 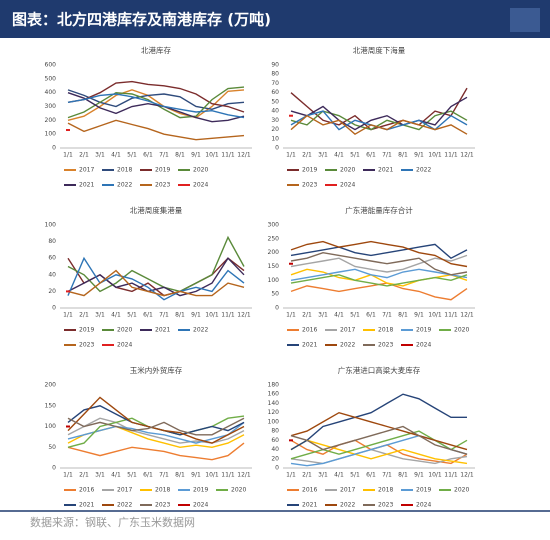 I want to click on legend-label: 2022, so click(x=423, y=170).